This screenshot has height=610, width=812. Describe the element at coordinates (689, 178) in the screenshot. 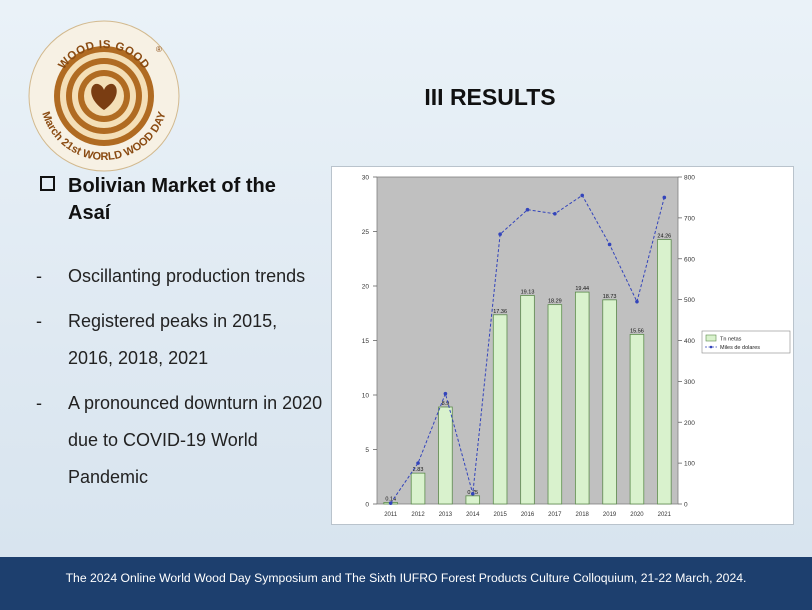

I see `y-right-tick-label: 800` at that location.